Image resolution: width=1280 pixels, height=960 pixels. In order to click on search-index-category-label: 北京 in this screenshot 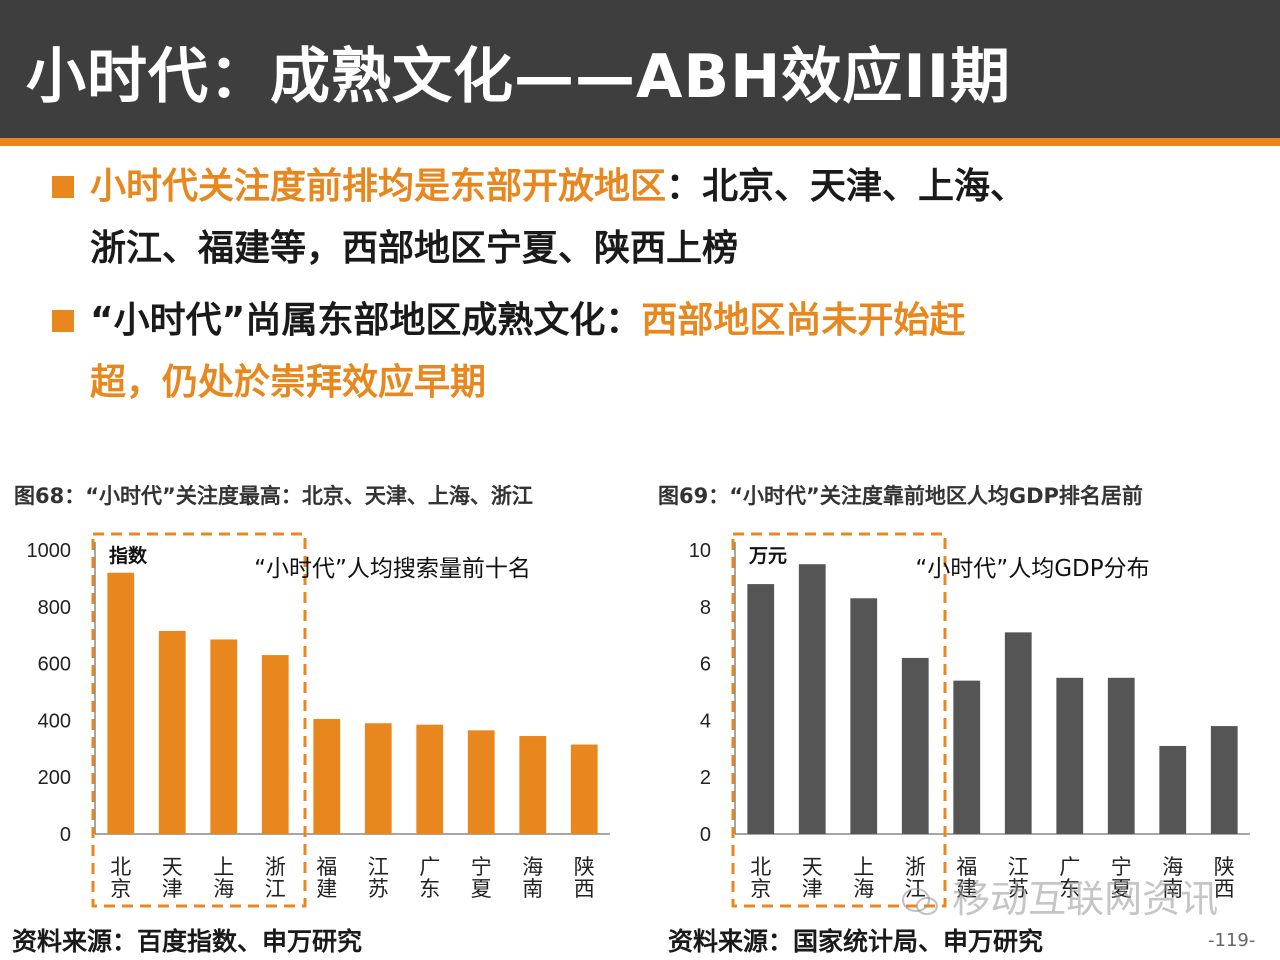, I will do `click(120, 878)`.